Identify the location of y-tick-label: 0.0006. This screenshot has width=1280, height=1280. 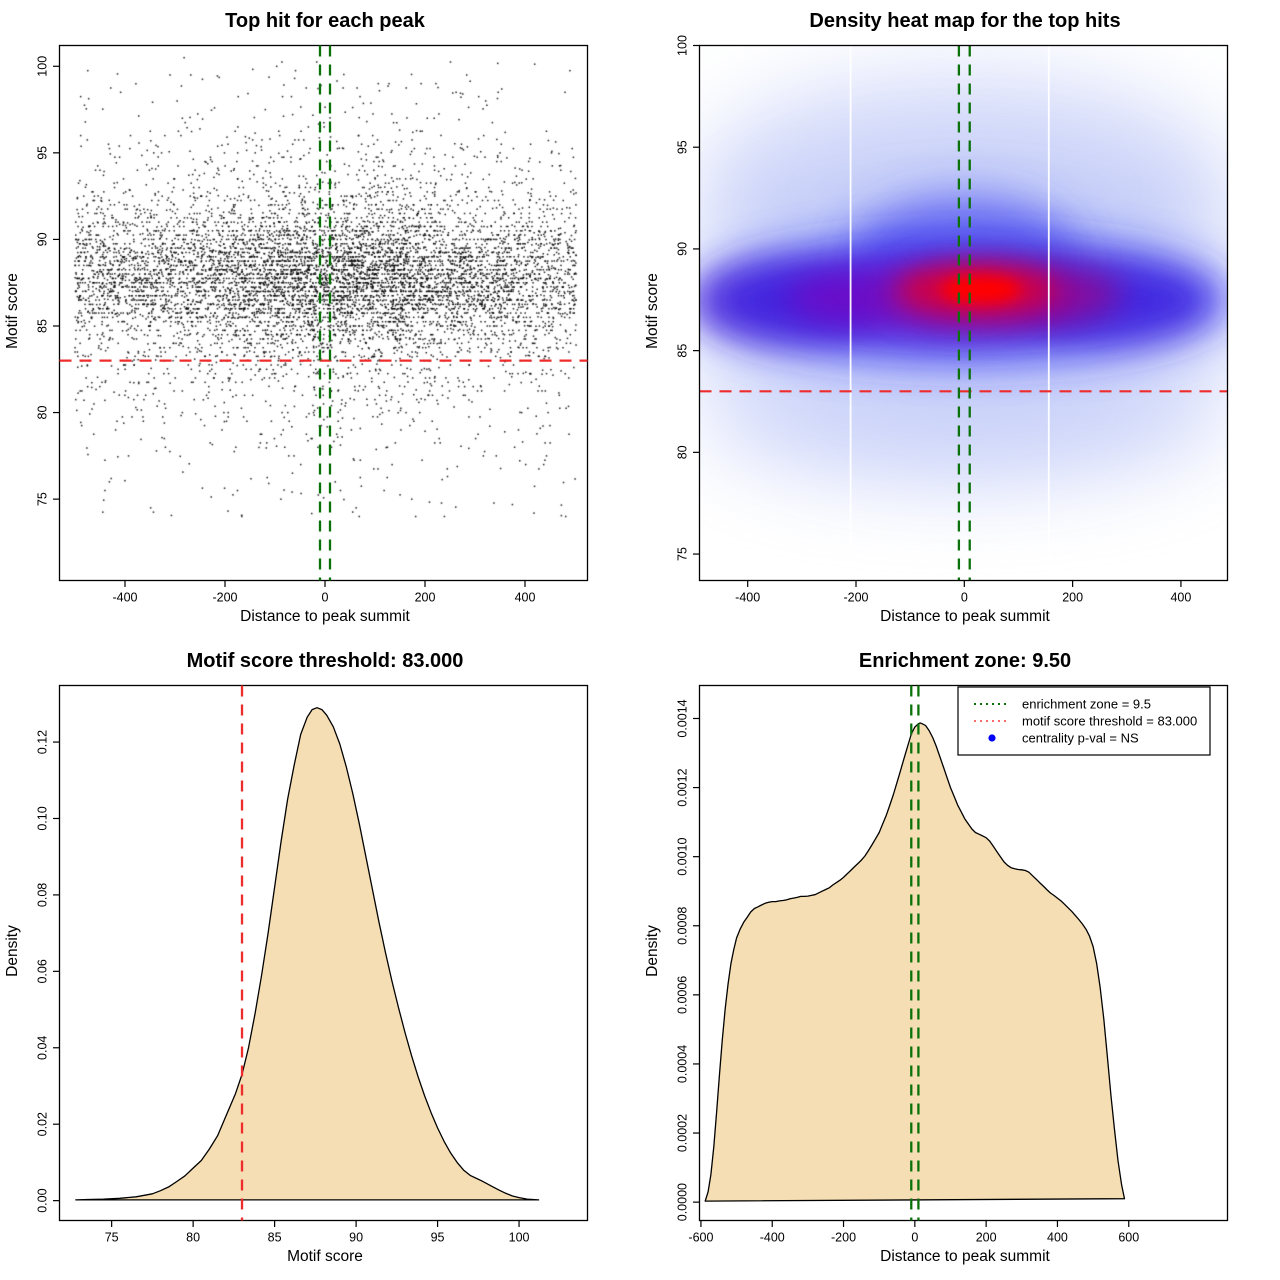
(683, 995).